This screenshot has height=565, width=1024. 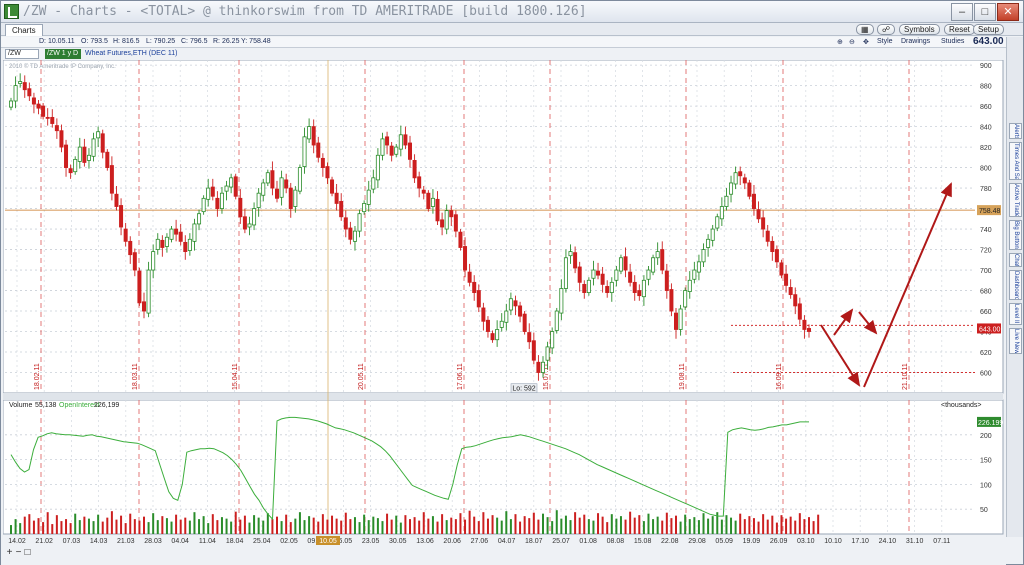 I want to click on sidebar-tab-alerts: Alerts, so click(x=1015, y=131).